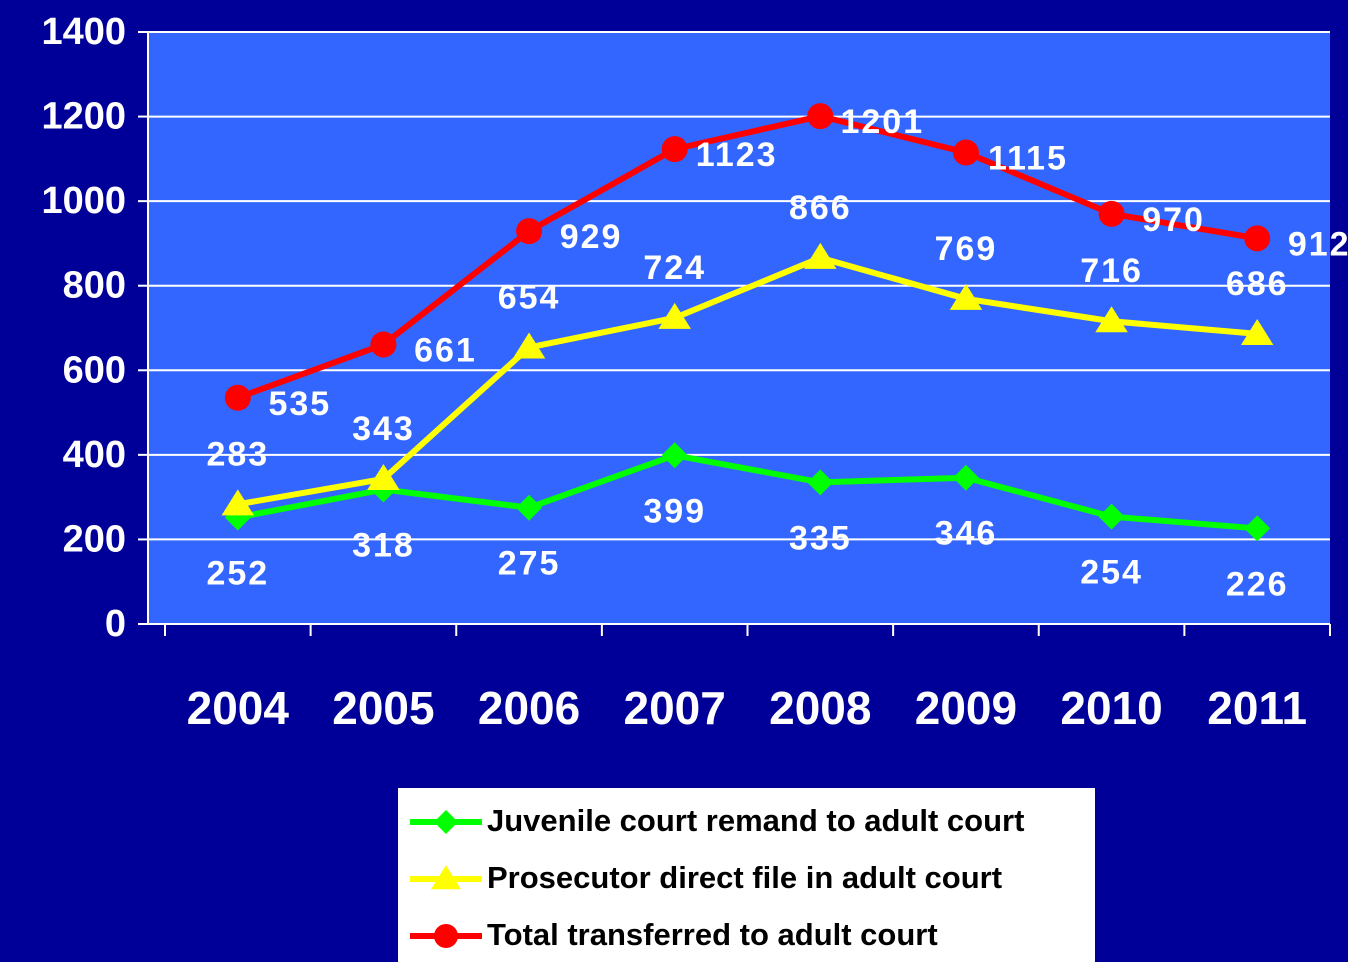 Image resolution: width=1348 pixels, height=962 pixels. I want to click on data-label: 335, so click(820, 538).